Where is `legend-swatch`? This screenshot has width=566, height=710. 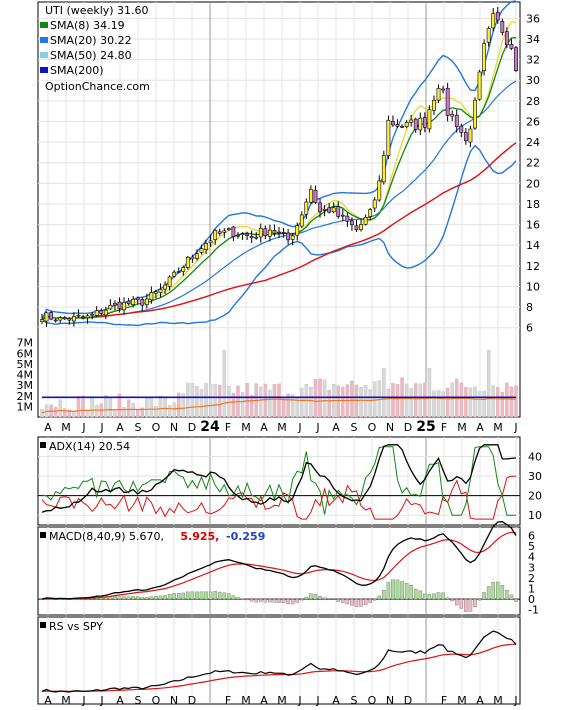
legend-swatch is located at coordinates (44, 70).